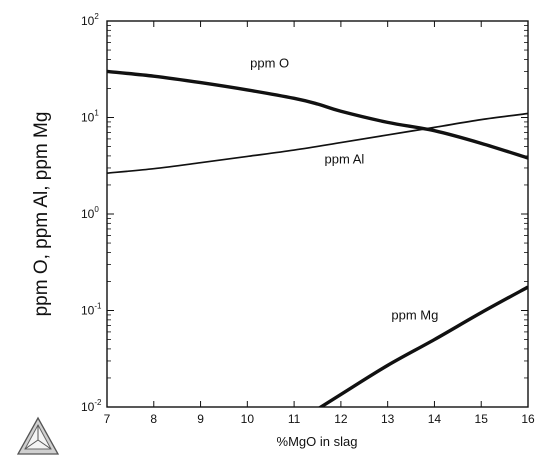 The width and height of the screenshot is (538, 464). I want to click on x-tick-label: 11, so click(294, 419).